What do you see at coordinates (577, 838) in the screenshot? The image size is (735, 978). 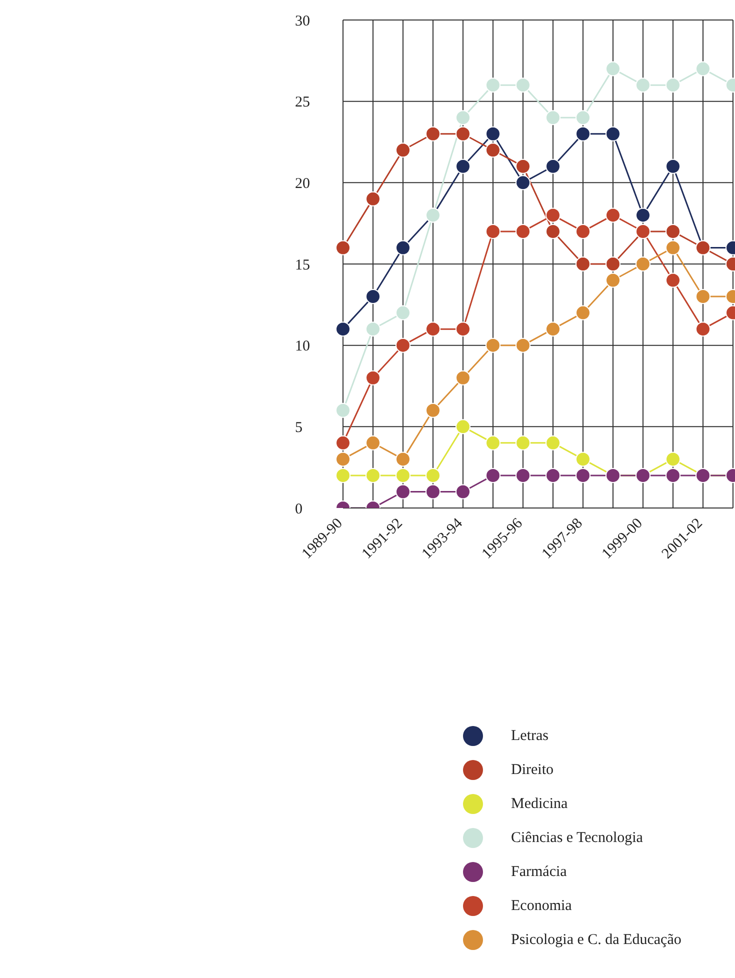 I see `legend-label: Ciências e Tecnologia` at bounding box center [577, 838].